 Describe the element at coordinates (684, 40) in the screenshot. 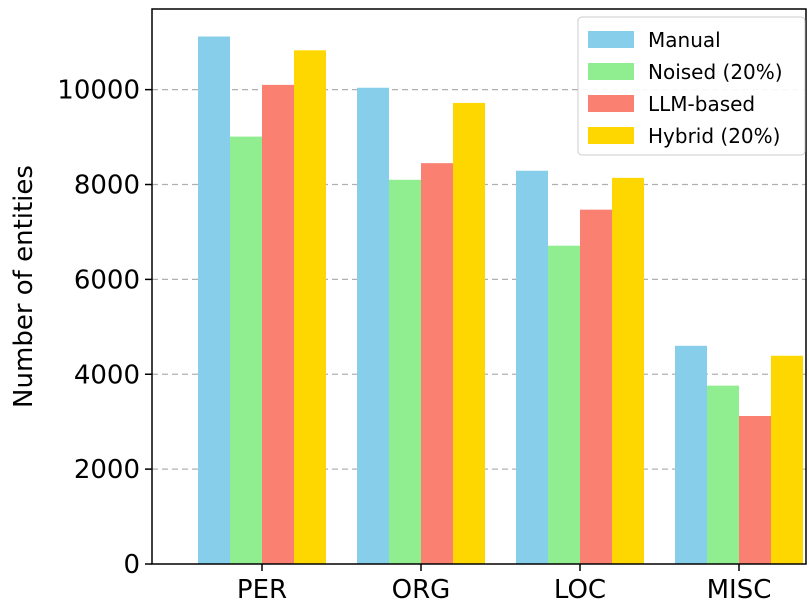

I see `legend-label: Manual` at that location.